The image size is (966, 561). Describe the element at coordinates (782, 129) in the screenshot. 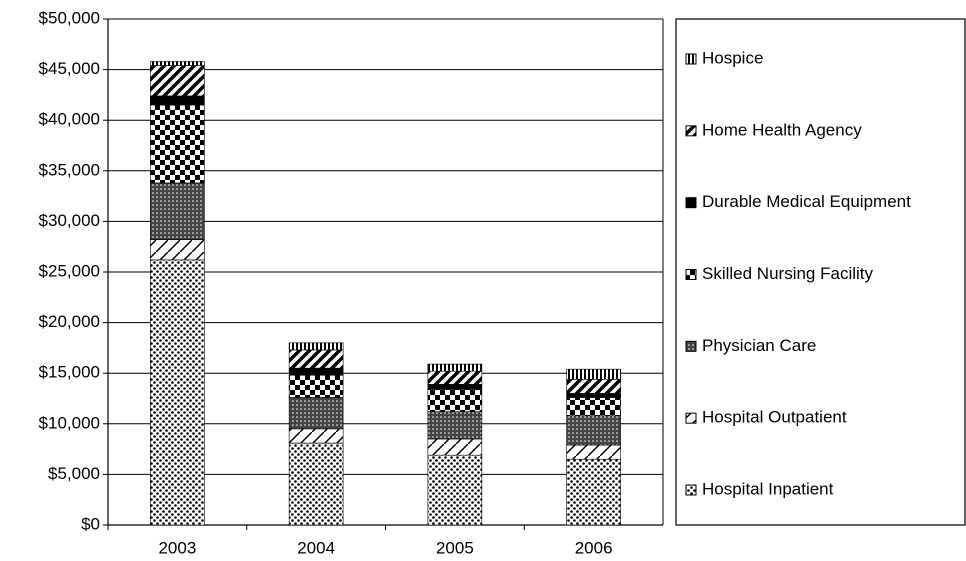

I see `legend-label: Home Health Agency` at that location.